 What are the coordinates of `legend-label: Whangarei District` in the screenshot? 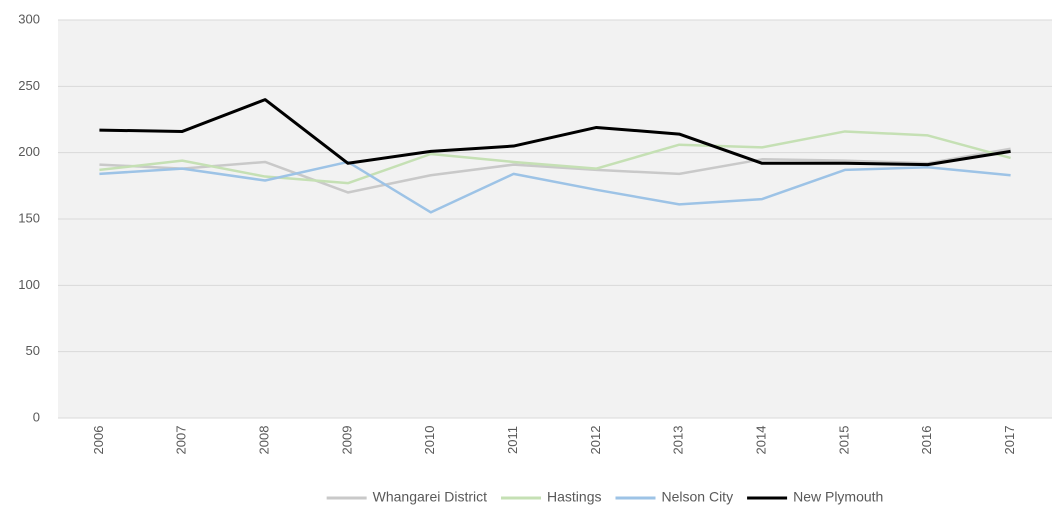 It's located at (430, 497).